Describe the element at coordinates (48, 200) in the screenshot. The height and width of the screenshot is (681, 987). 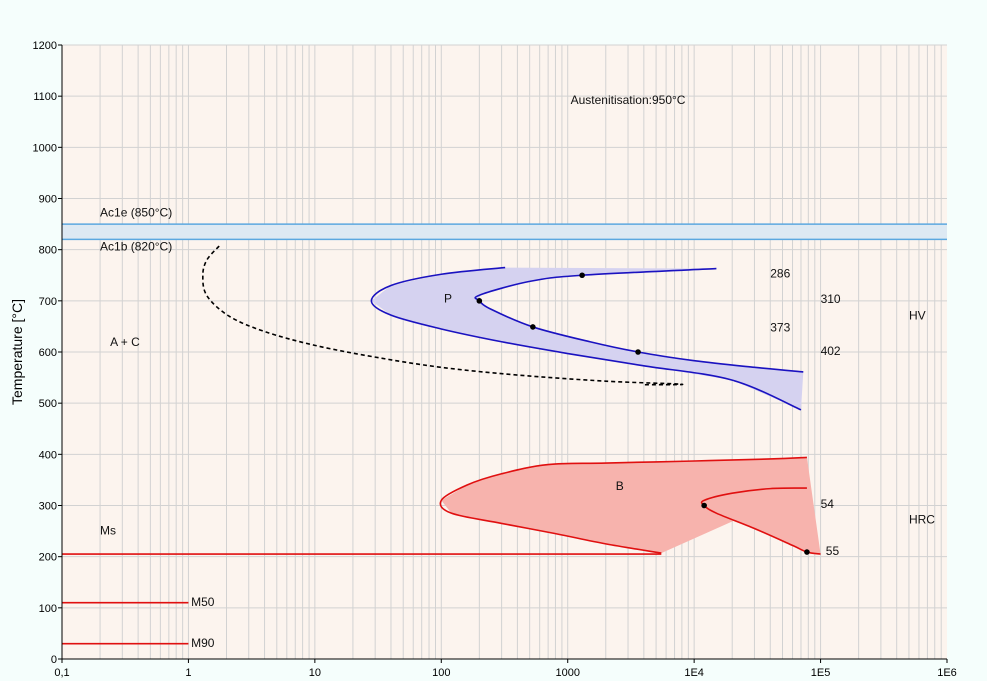
I see `y-tick-label: 900` at that location.